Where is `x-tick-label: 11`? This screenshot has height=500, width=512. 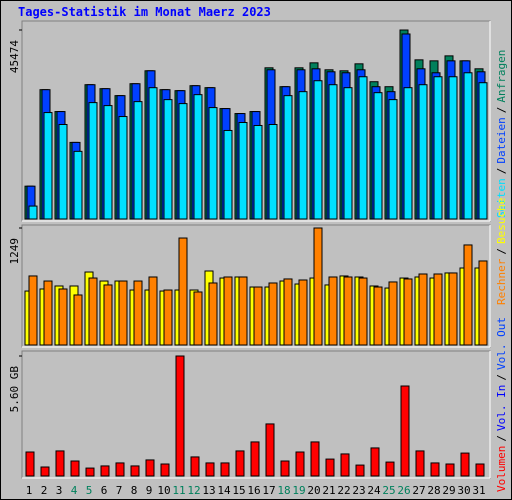 x-tick-label: 11 is located at coordinates (178, 490).